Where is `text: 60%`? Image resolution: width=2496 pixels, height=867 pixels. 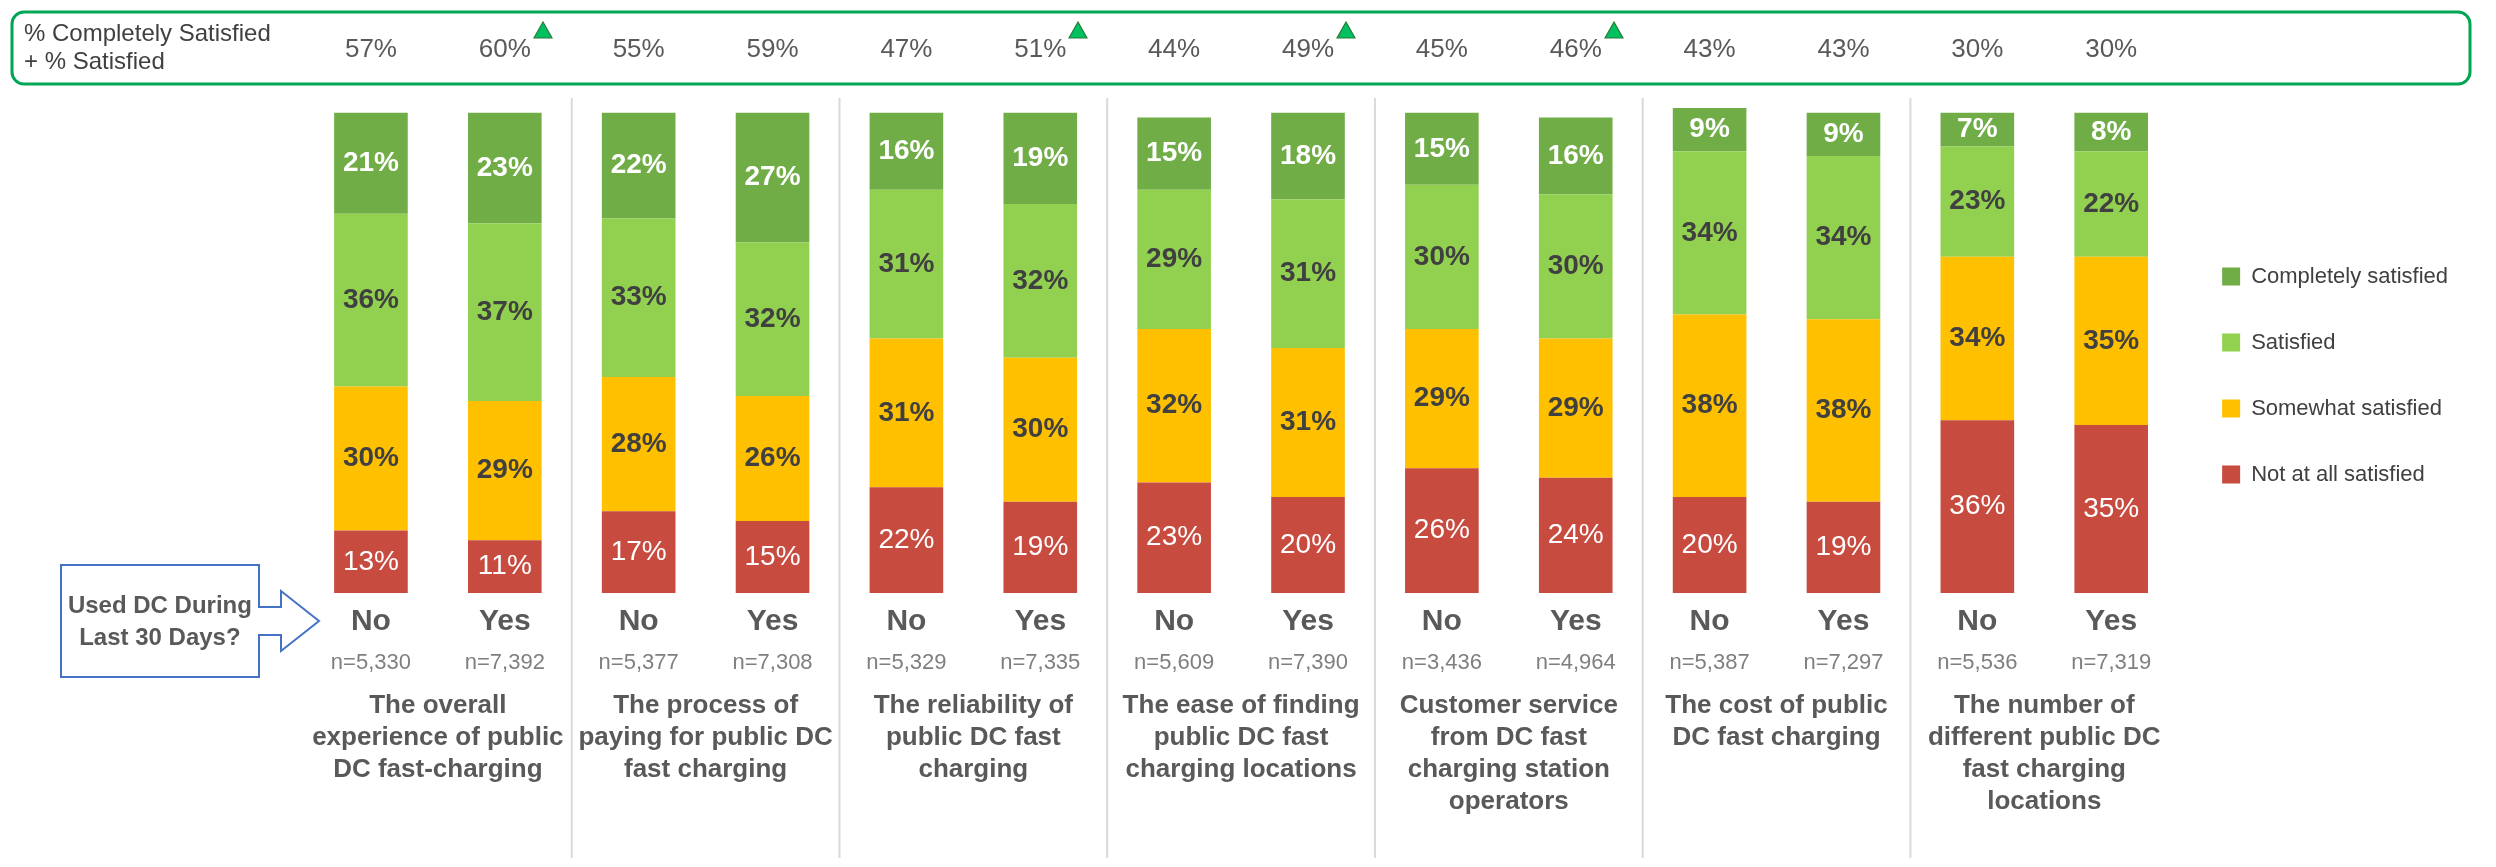 text: 60% is located at coordinates (504, 48).